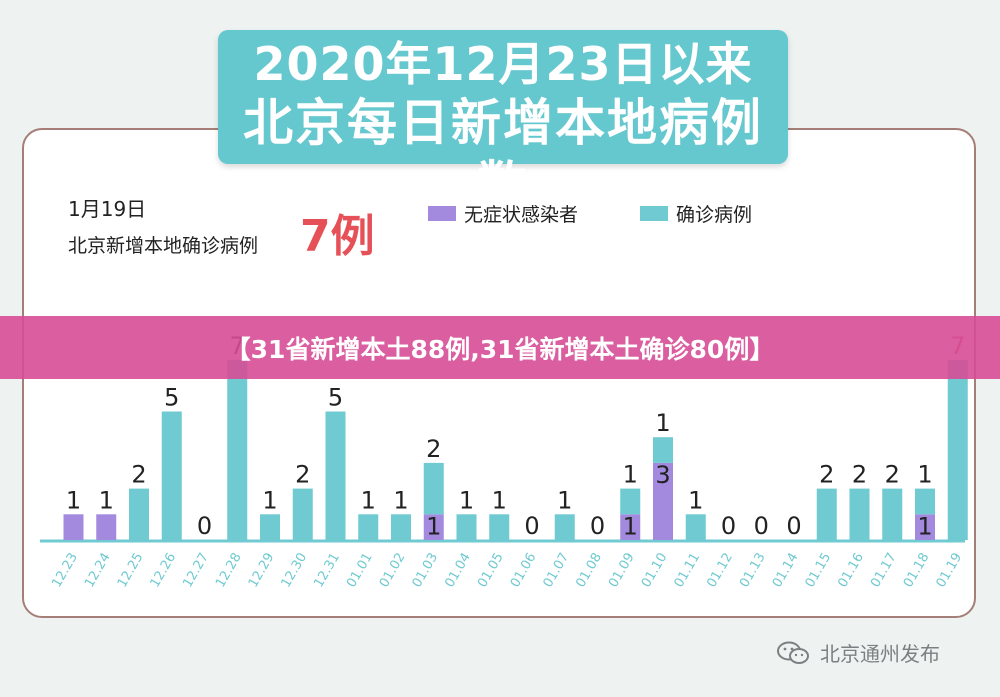  I want to click on summary-label: 北京新增本地确诊病例, so click(163, 246).